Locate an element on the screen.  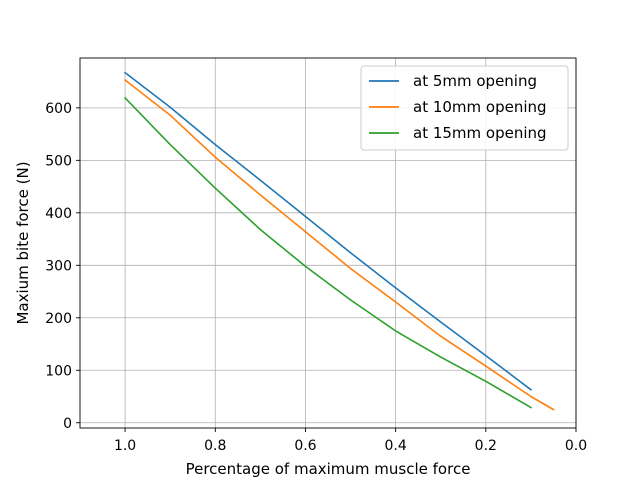
x-axis-ticks: 1.0 0.8 0.6 0.4 0.2 0.0 is located at coordinates (350, 441).